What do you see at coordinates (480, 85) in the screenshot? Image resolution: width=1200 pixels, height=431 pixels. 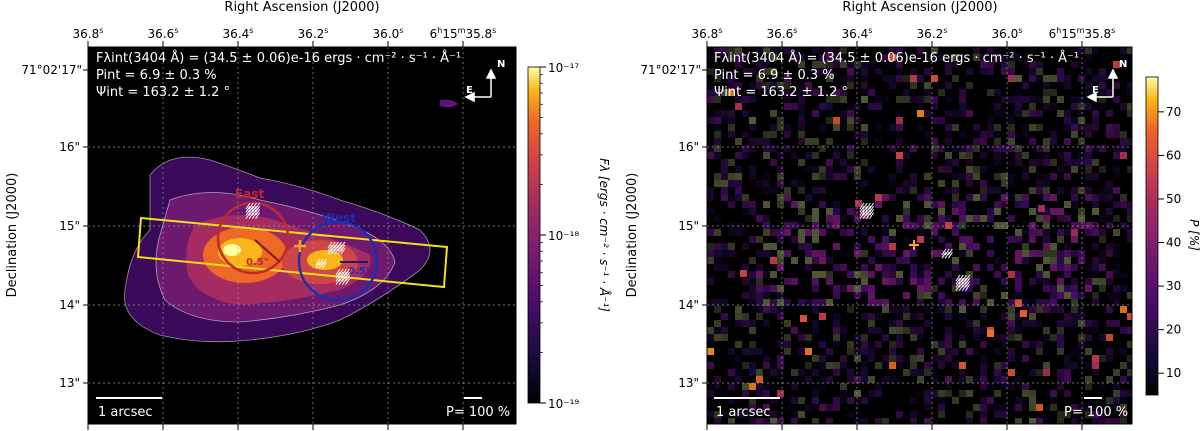 I see `left-compass` at bounding box center [480, 85].